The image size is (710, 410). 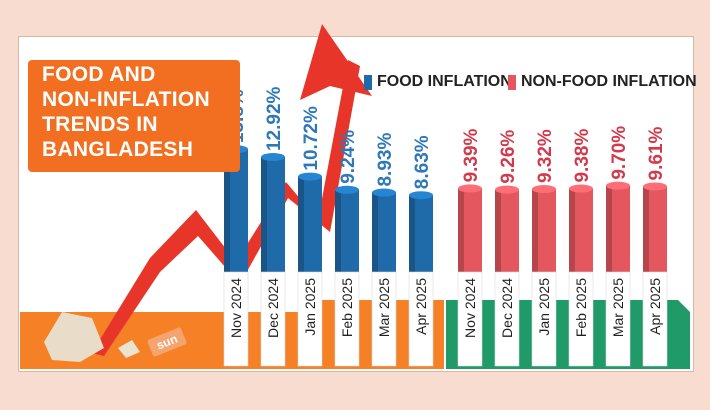 What do you see at coordinates (619, 153) in the screenshot?
I see `value-label: 9.70%` at bounding box center [619, 153].